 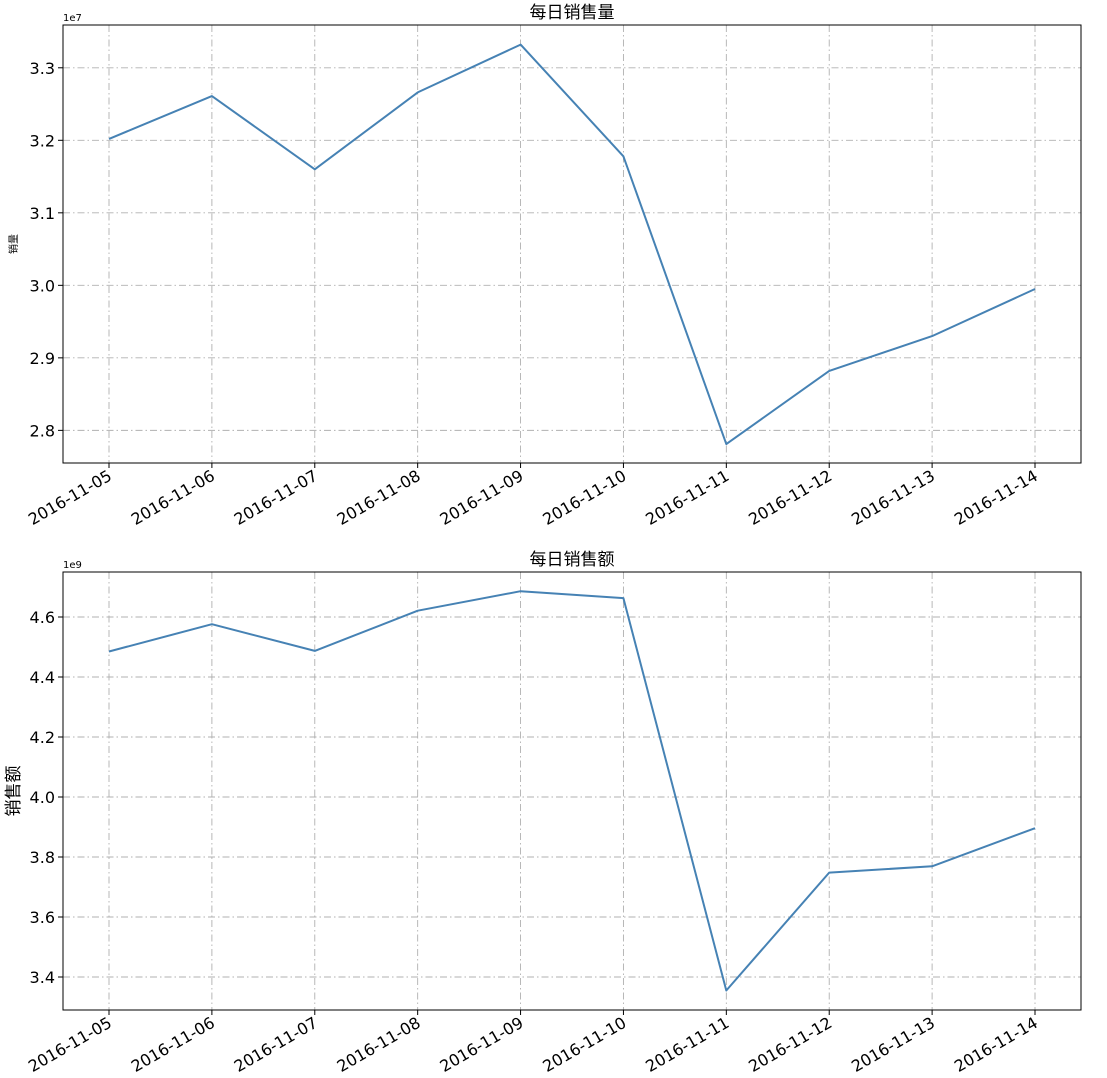 What do you see at coordinates (72, 565) in the screenshot?
I see `y-offset-label: 1e9` at bounding box center [72, 565].